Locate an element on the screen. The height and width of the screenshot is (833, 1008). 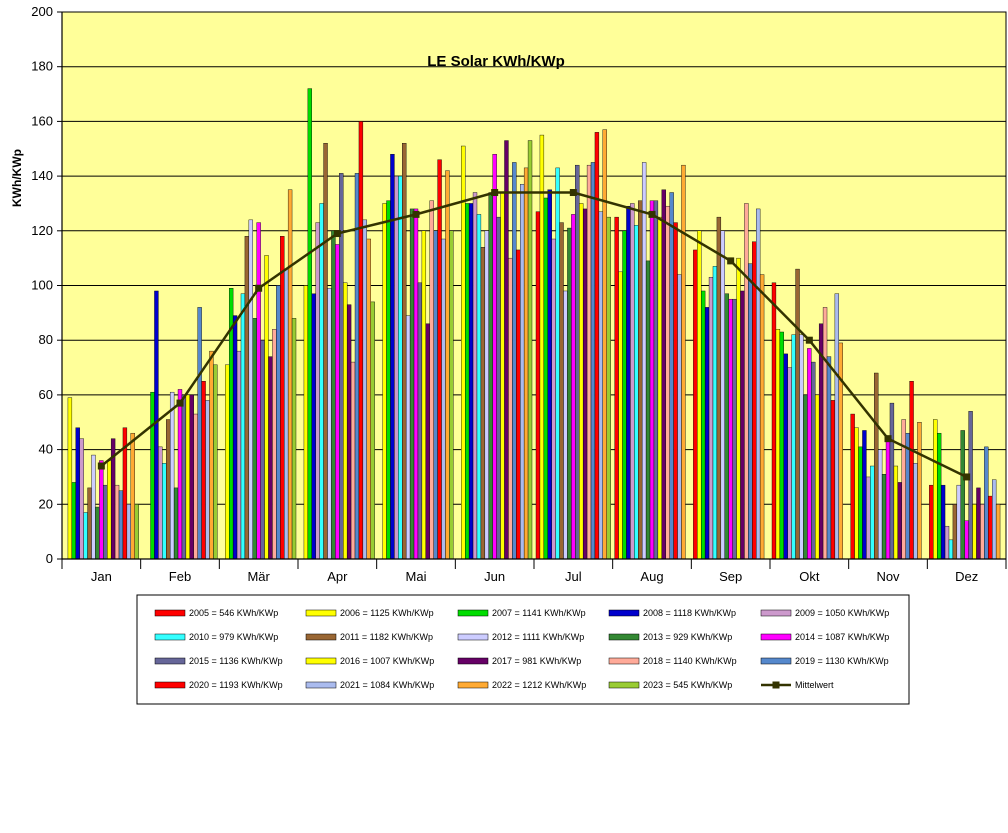
y-tick-label: 40 is located at coordinates (46, 449).